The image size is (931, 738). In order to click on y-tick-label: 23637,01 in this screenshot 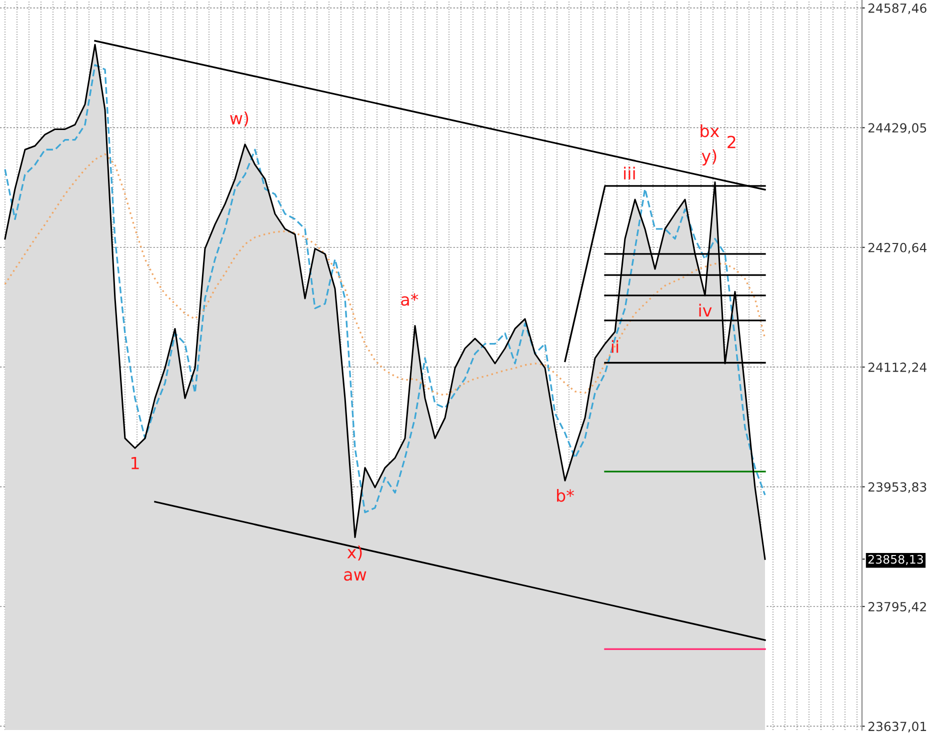, I will do `click(897, 727)`.